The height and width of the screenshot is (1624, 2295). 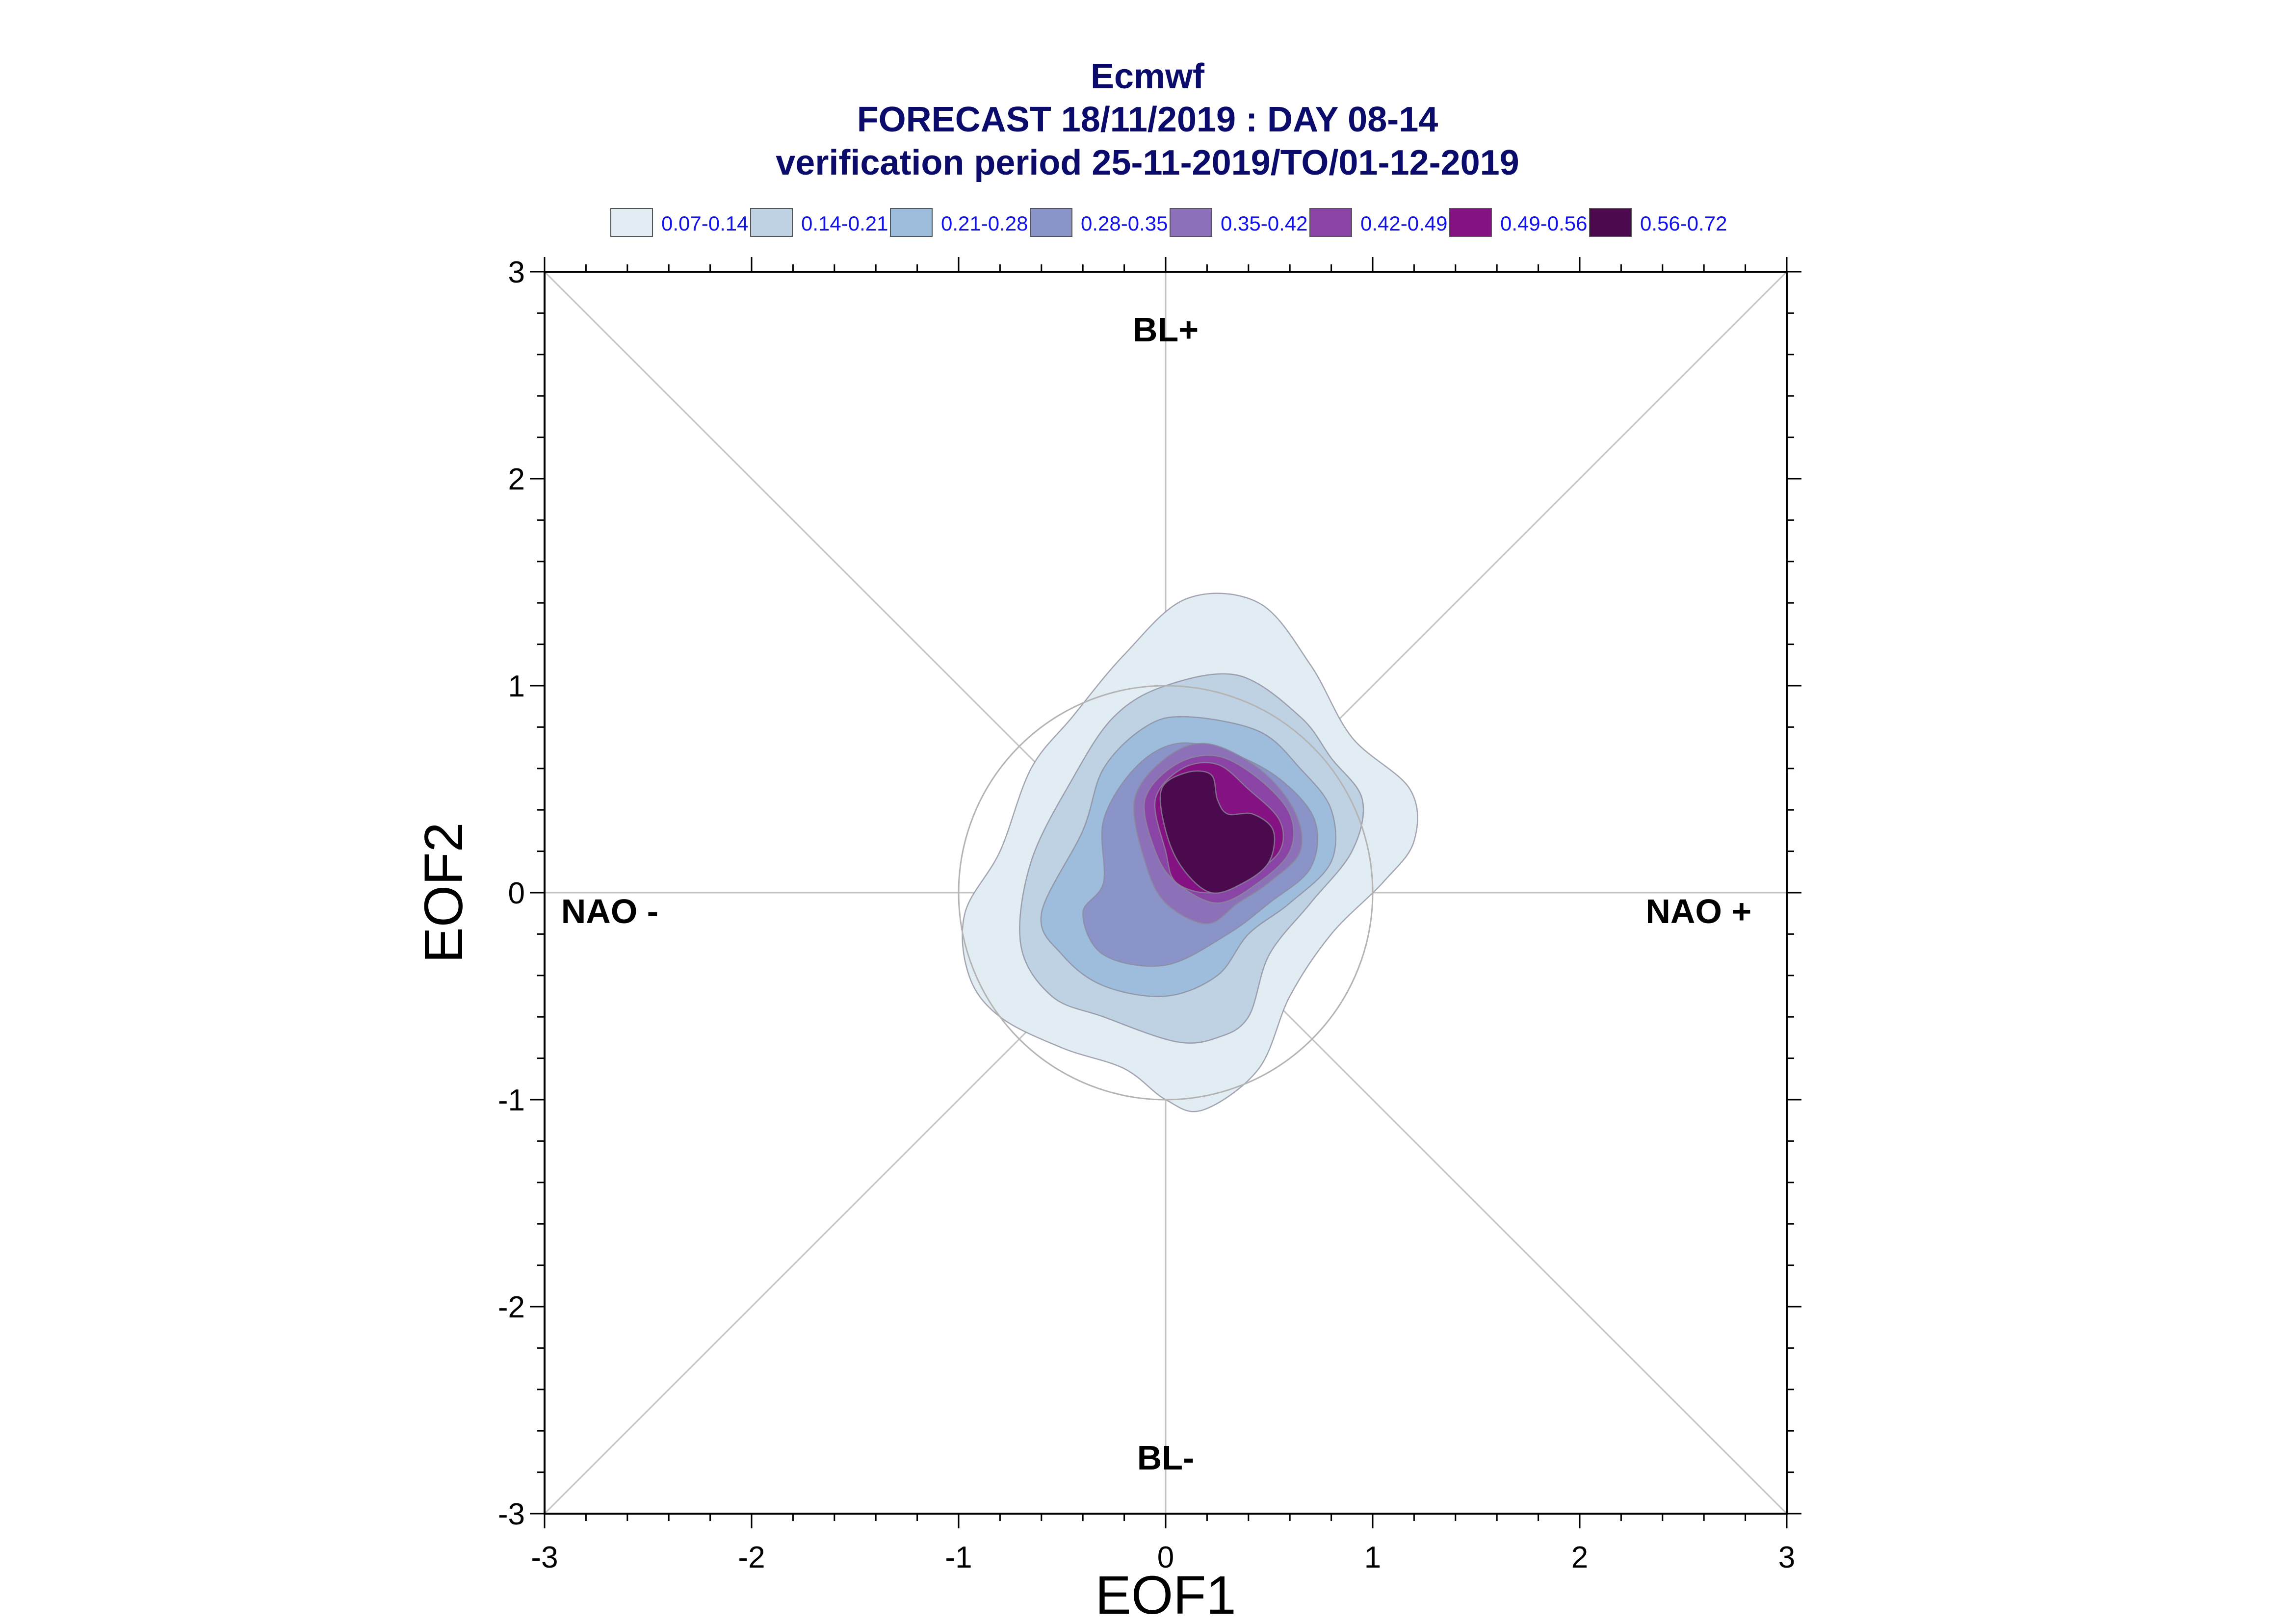 I want to click on title-line: FORECAST 18/11/2019 : DAY 08-14, so click(x=1147, y=119).